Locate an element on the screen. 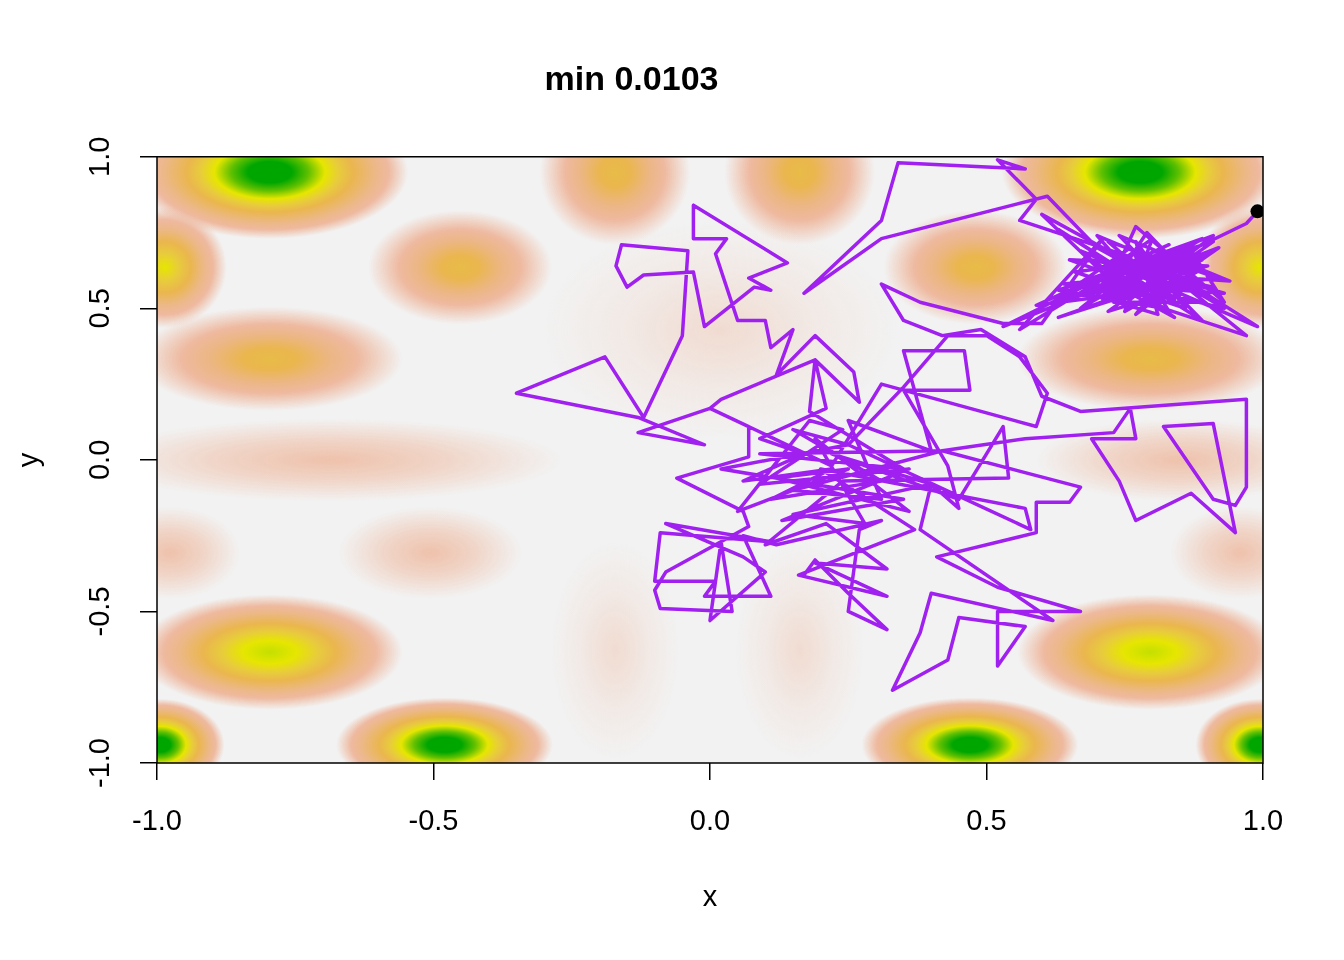 The width and height of the screenshot is (1344, 960). y-tick-label: -1.0 is located at coordinates (99, 763).